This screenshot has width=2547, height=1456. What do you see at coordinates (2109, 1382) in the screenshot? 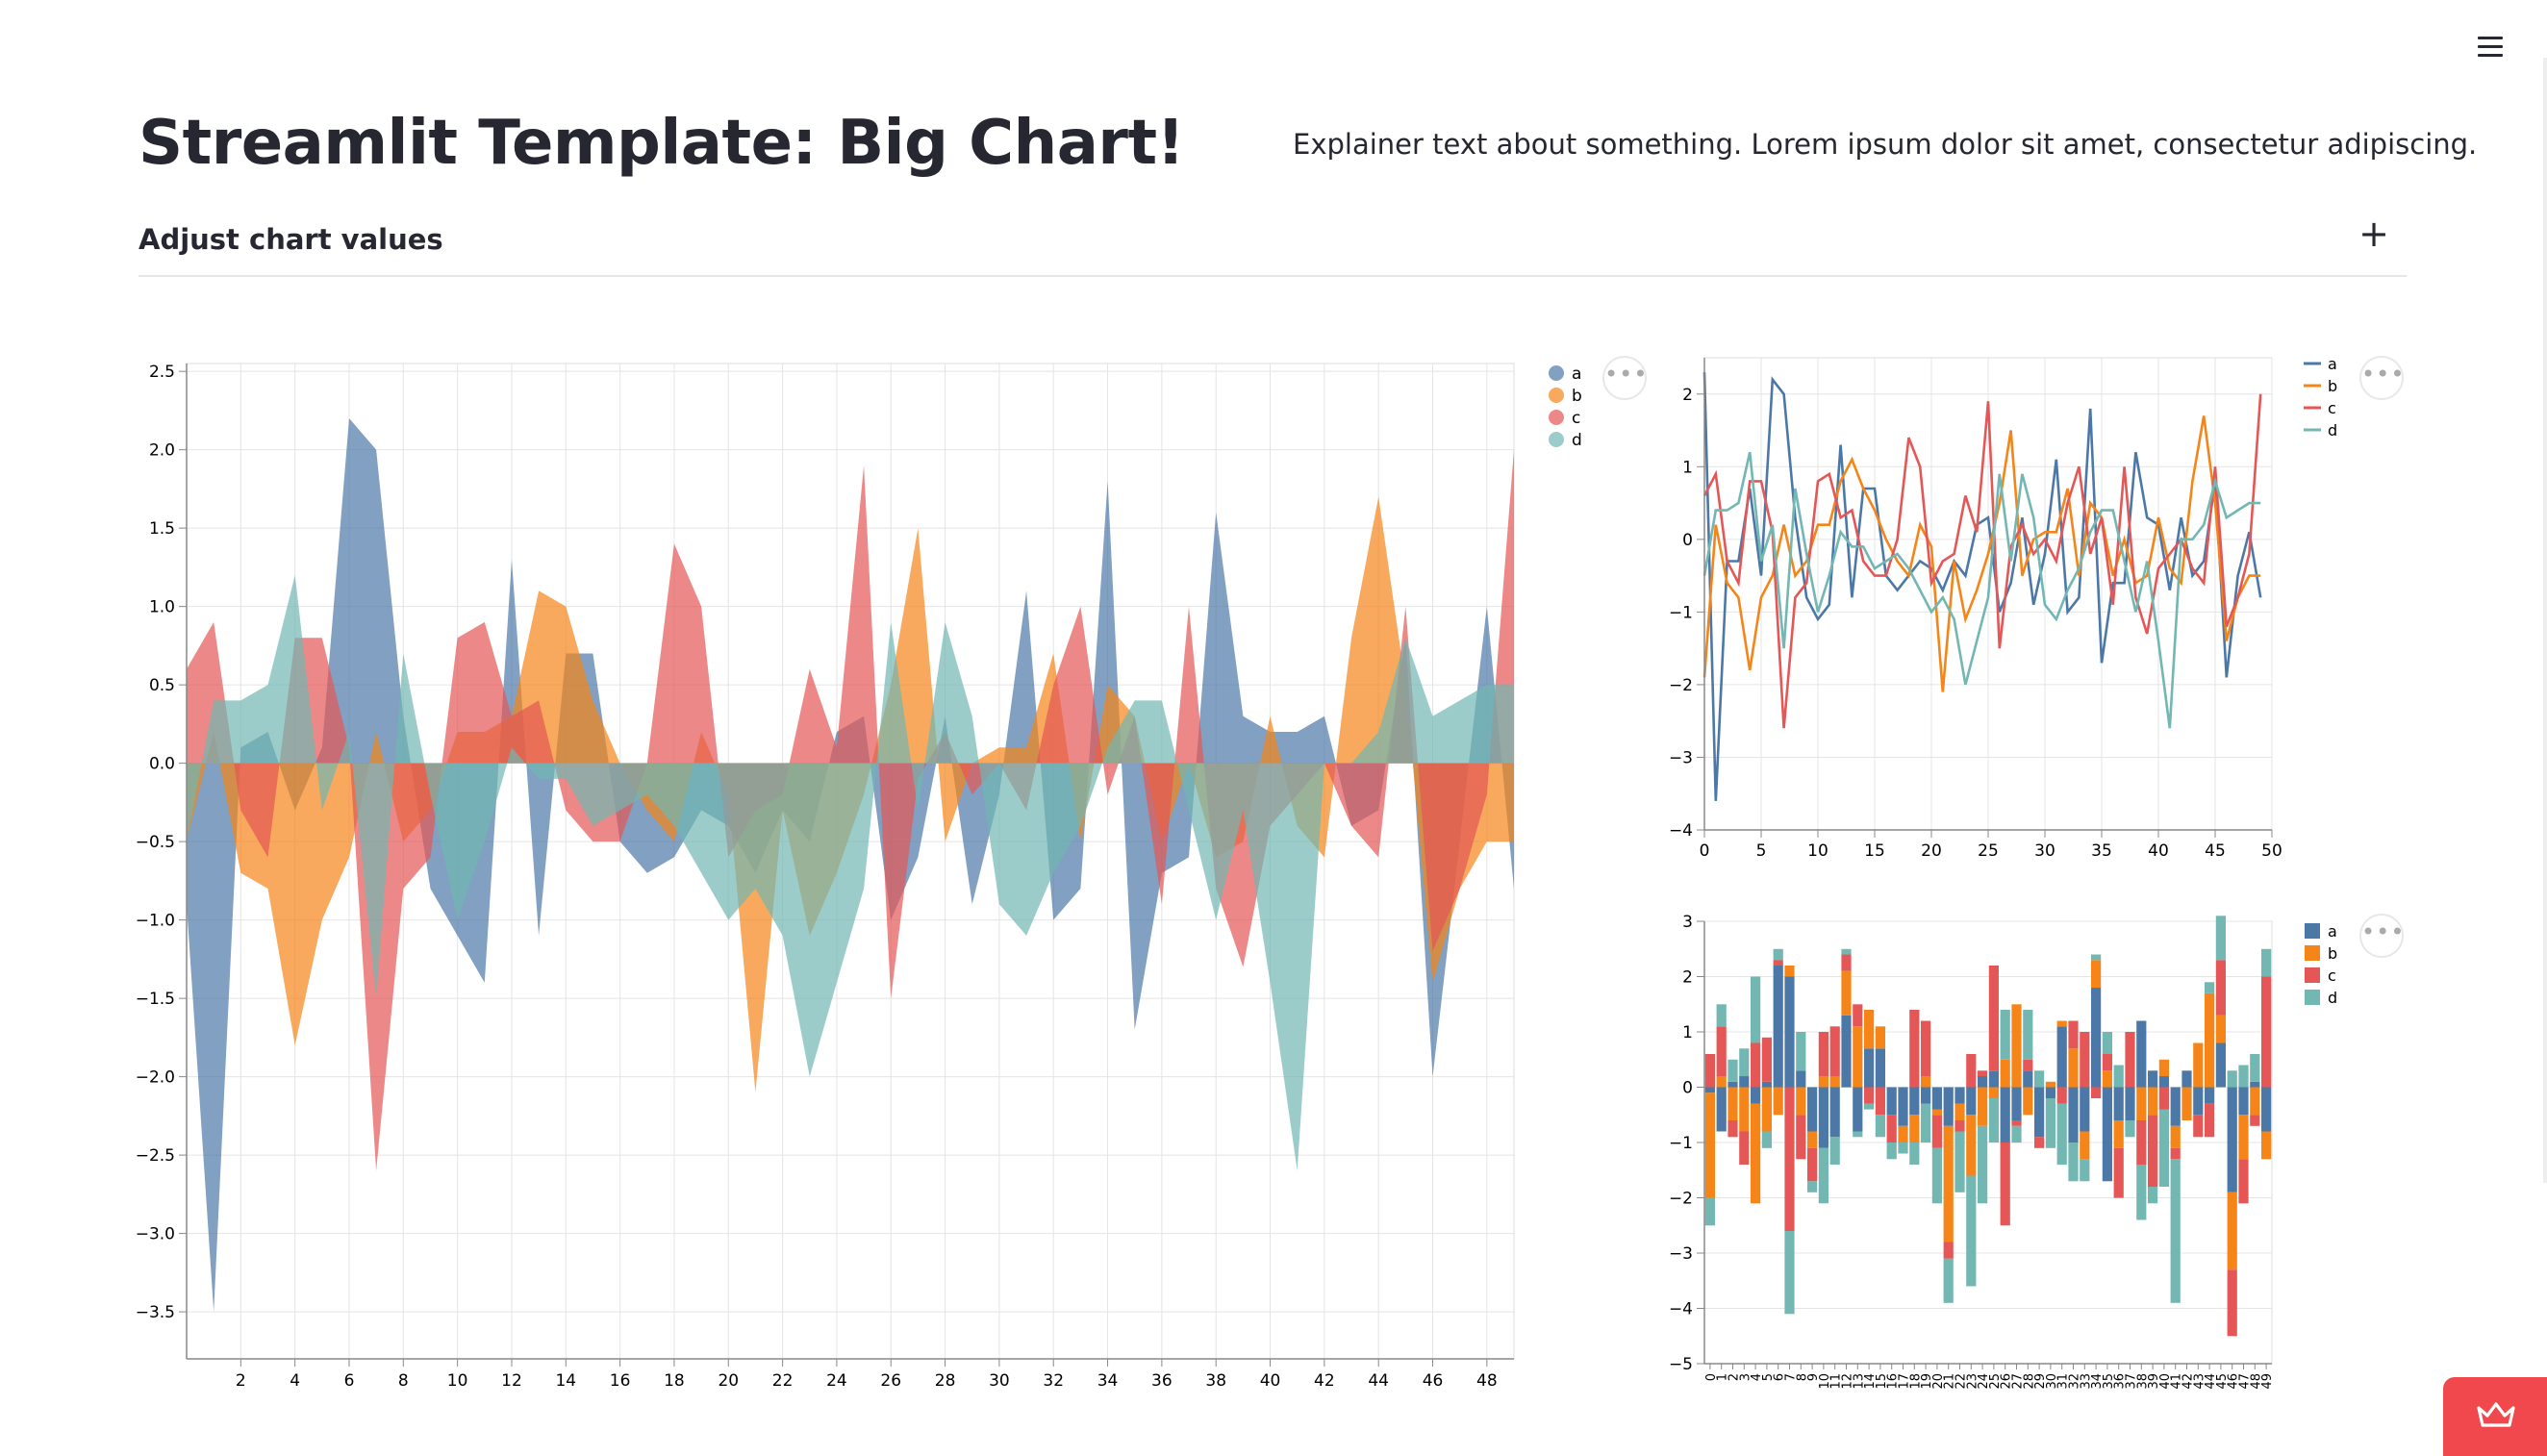
I see `x-tick-label: 35` at bounding box center [2109, 1382].